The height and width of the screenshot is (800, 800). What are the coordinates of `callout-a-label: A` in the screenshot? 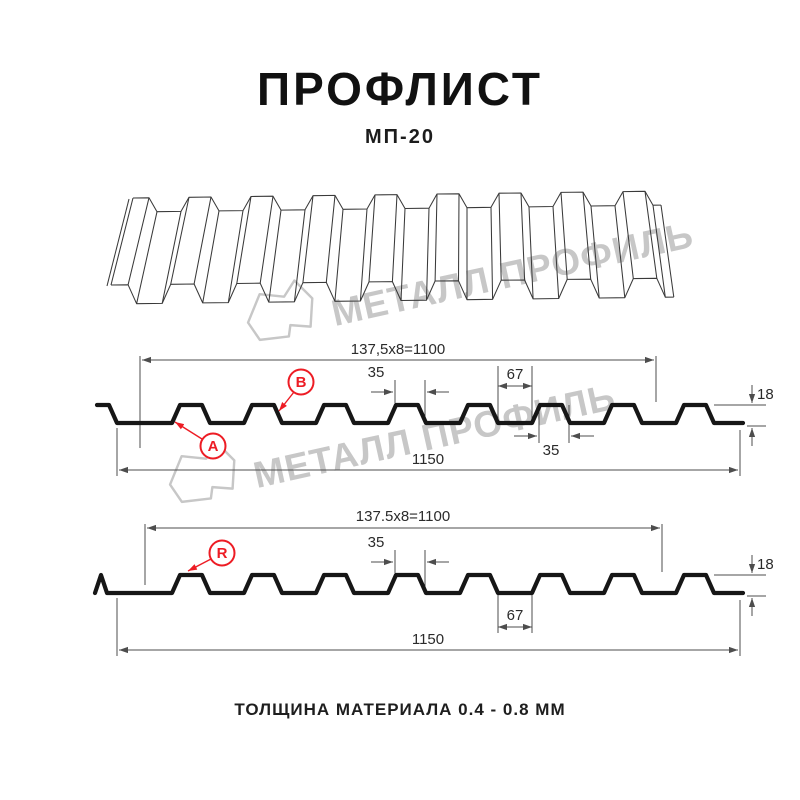 It's located at (213, 446).